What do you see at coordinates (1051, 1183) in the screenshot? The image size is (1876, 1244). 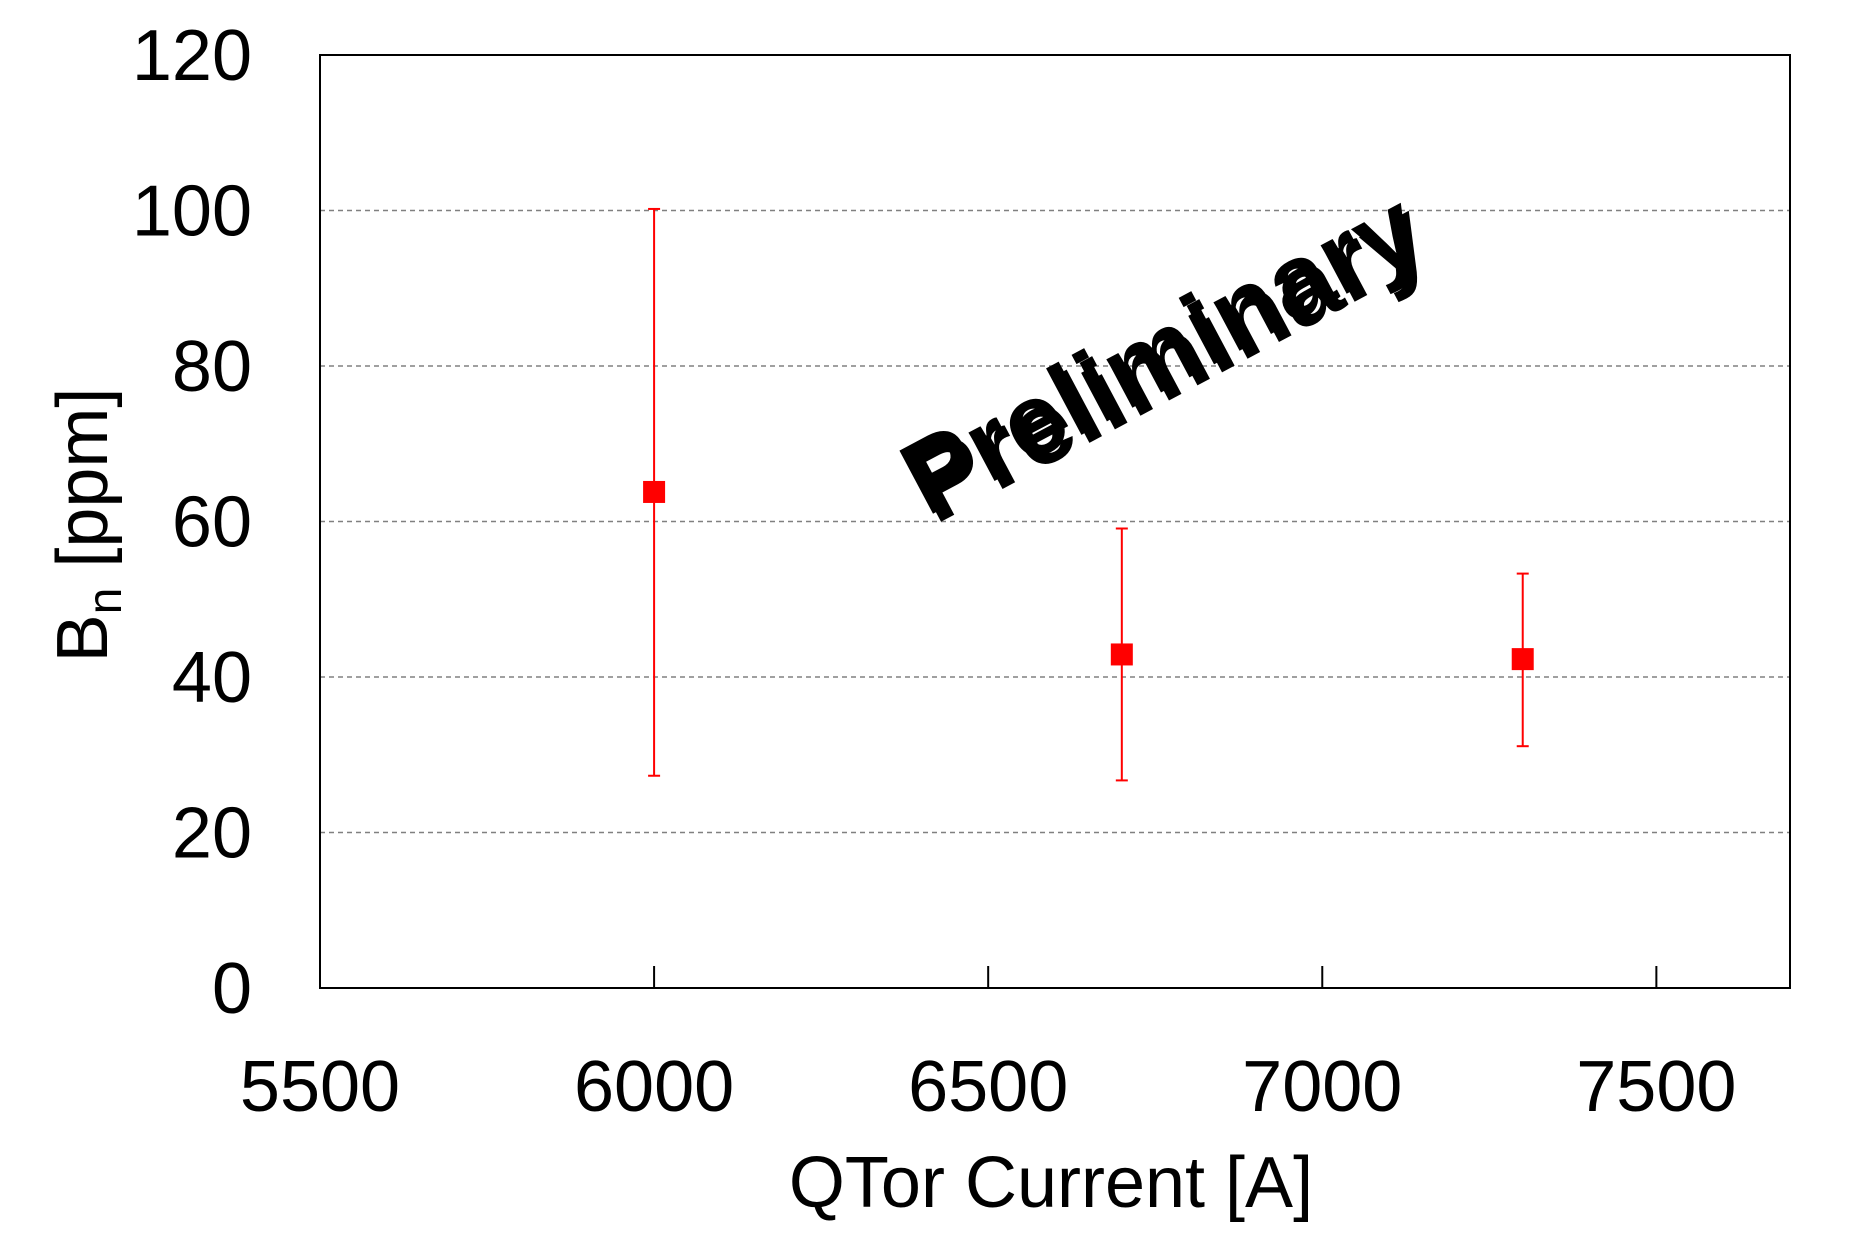 I see `x-axis-title: QTor Current [A]` at bounding box center [1051, 1183].